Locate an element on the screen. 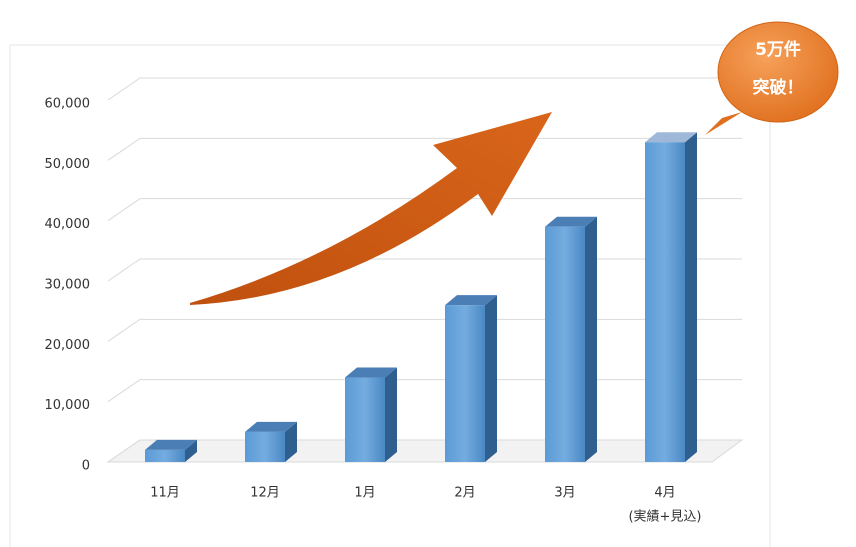 Image resolution: width=856 pixels, height=547 pixels. y-tick-label: 60,000 is located at coordinates (68, 104).